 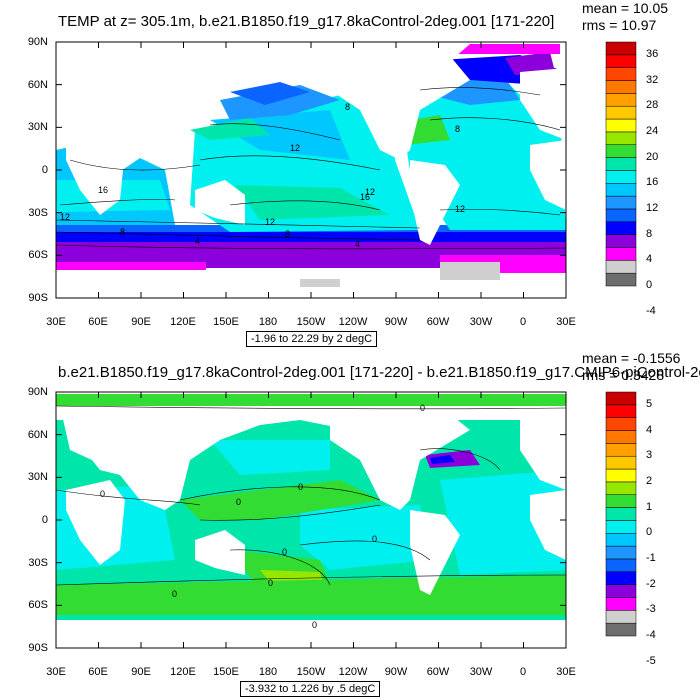 I want to click on panel1-stats: mean = 10.05 rms = 10.97, so click(x=625, y=17).